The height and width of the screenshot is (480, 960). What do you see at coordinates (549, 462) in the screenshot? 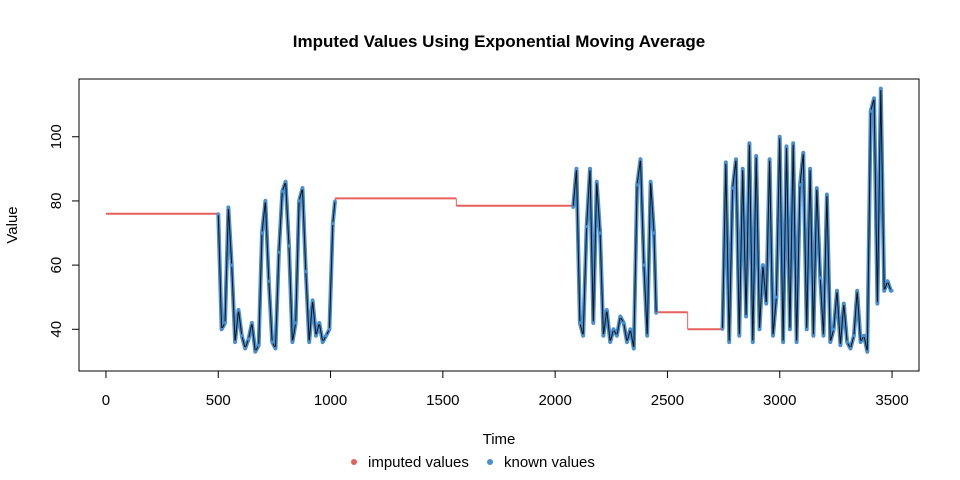
I see `legend-label-1: known values` at bounding box center [549, 462].